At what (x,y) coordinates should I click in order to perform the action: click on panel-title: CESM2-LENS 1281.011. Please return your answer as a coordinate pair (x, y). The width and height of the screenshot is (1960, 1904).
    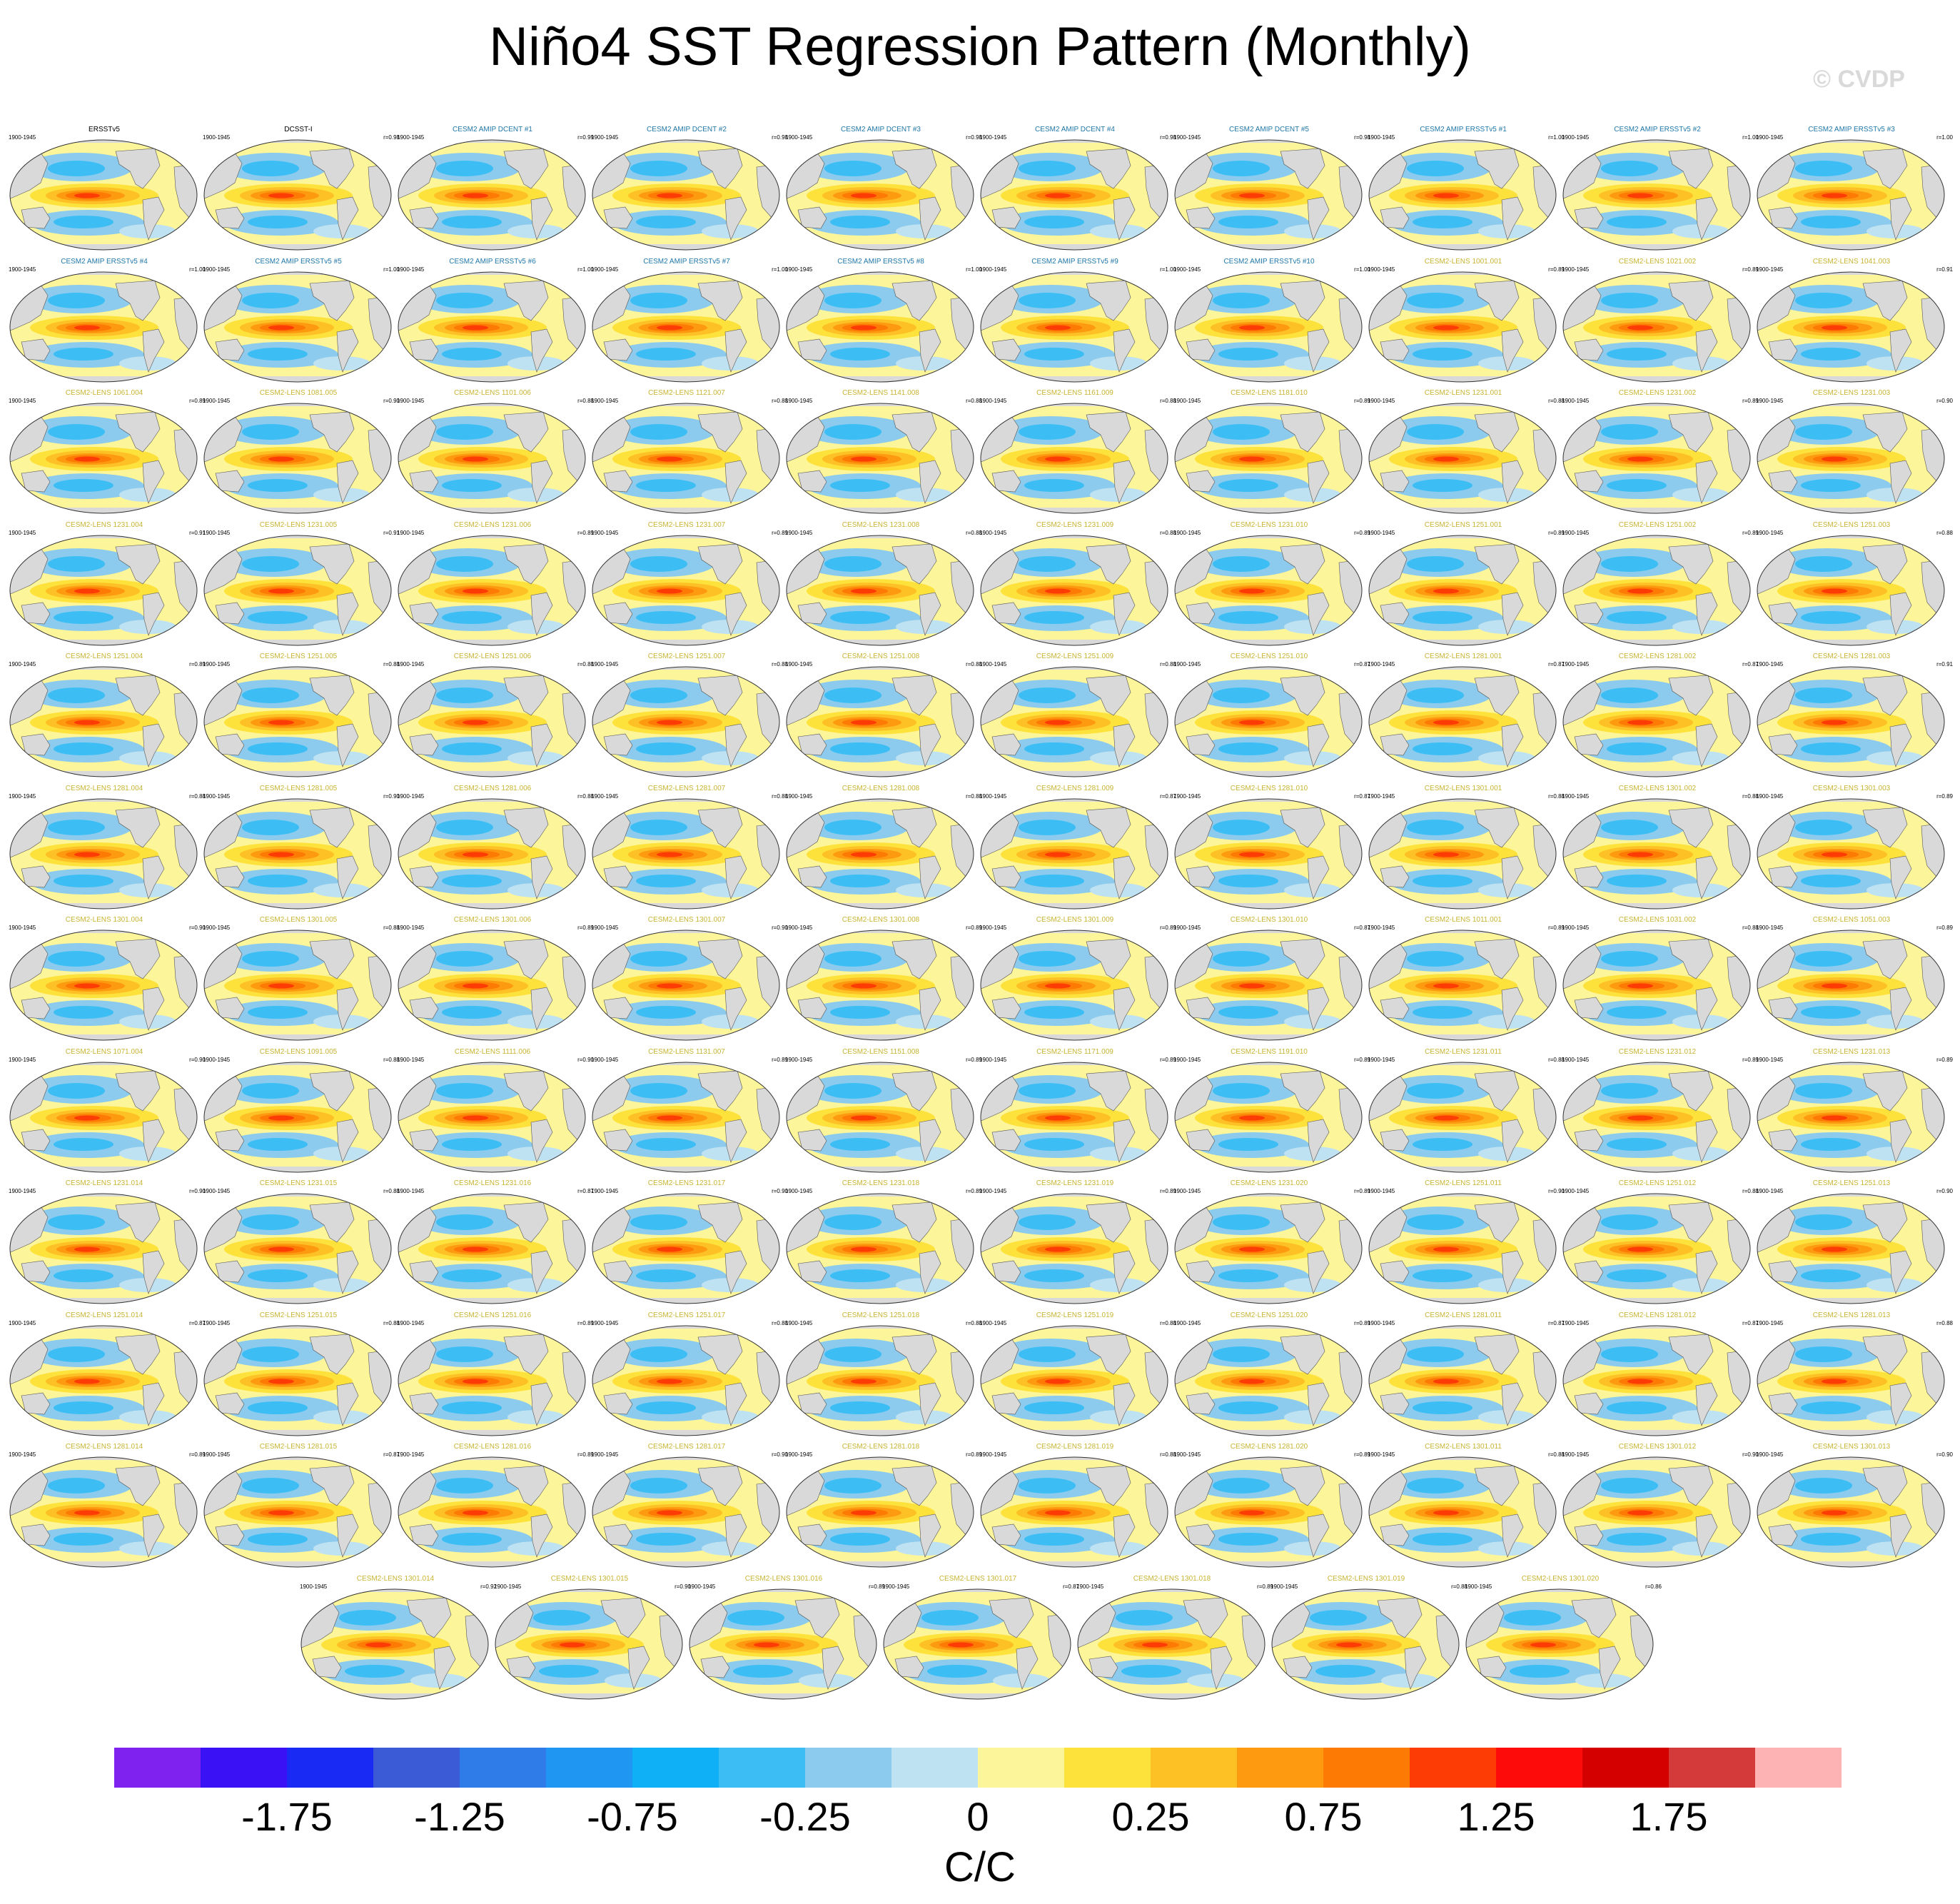
    Looking at the image, I should click on (1463, 1315).